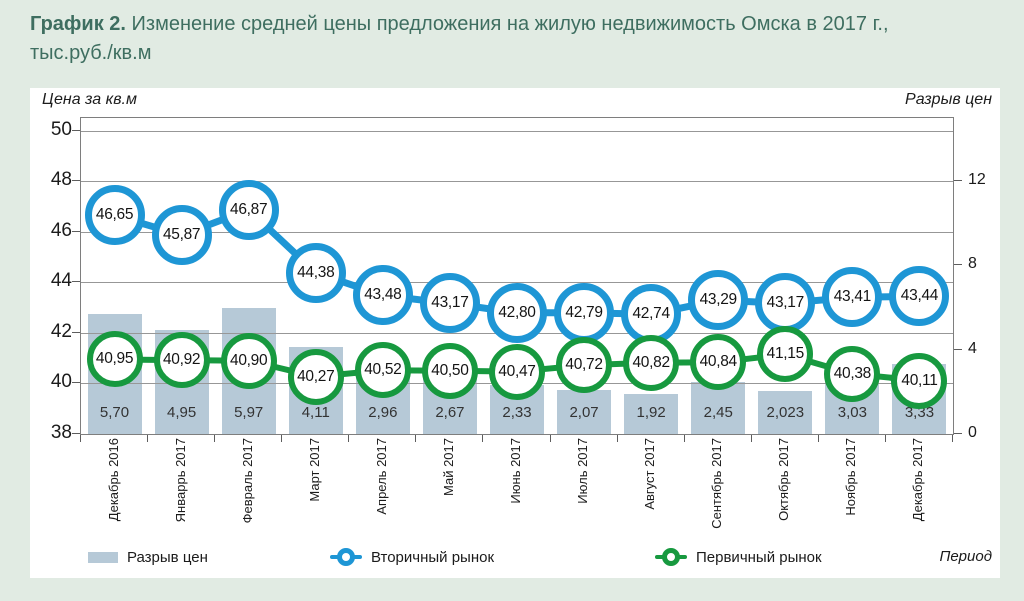  Describe the element at coordinates (114, 412) in the screenshot. I see `price-gap-value-label: 5,70` at that location.